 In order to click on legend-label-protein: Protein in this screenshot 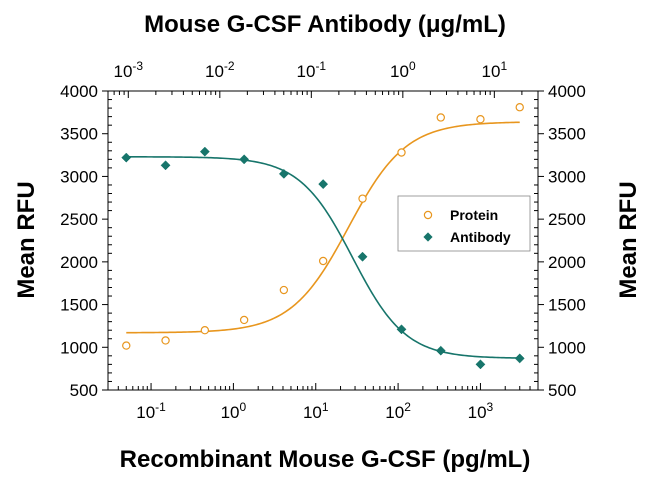, I will do `click(474, 215)`.